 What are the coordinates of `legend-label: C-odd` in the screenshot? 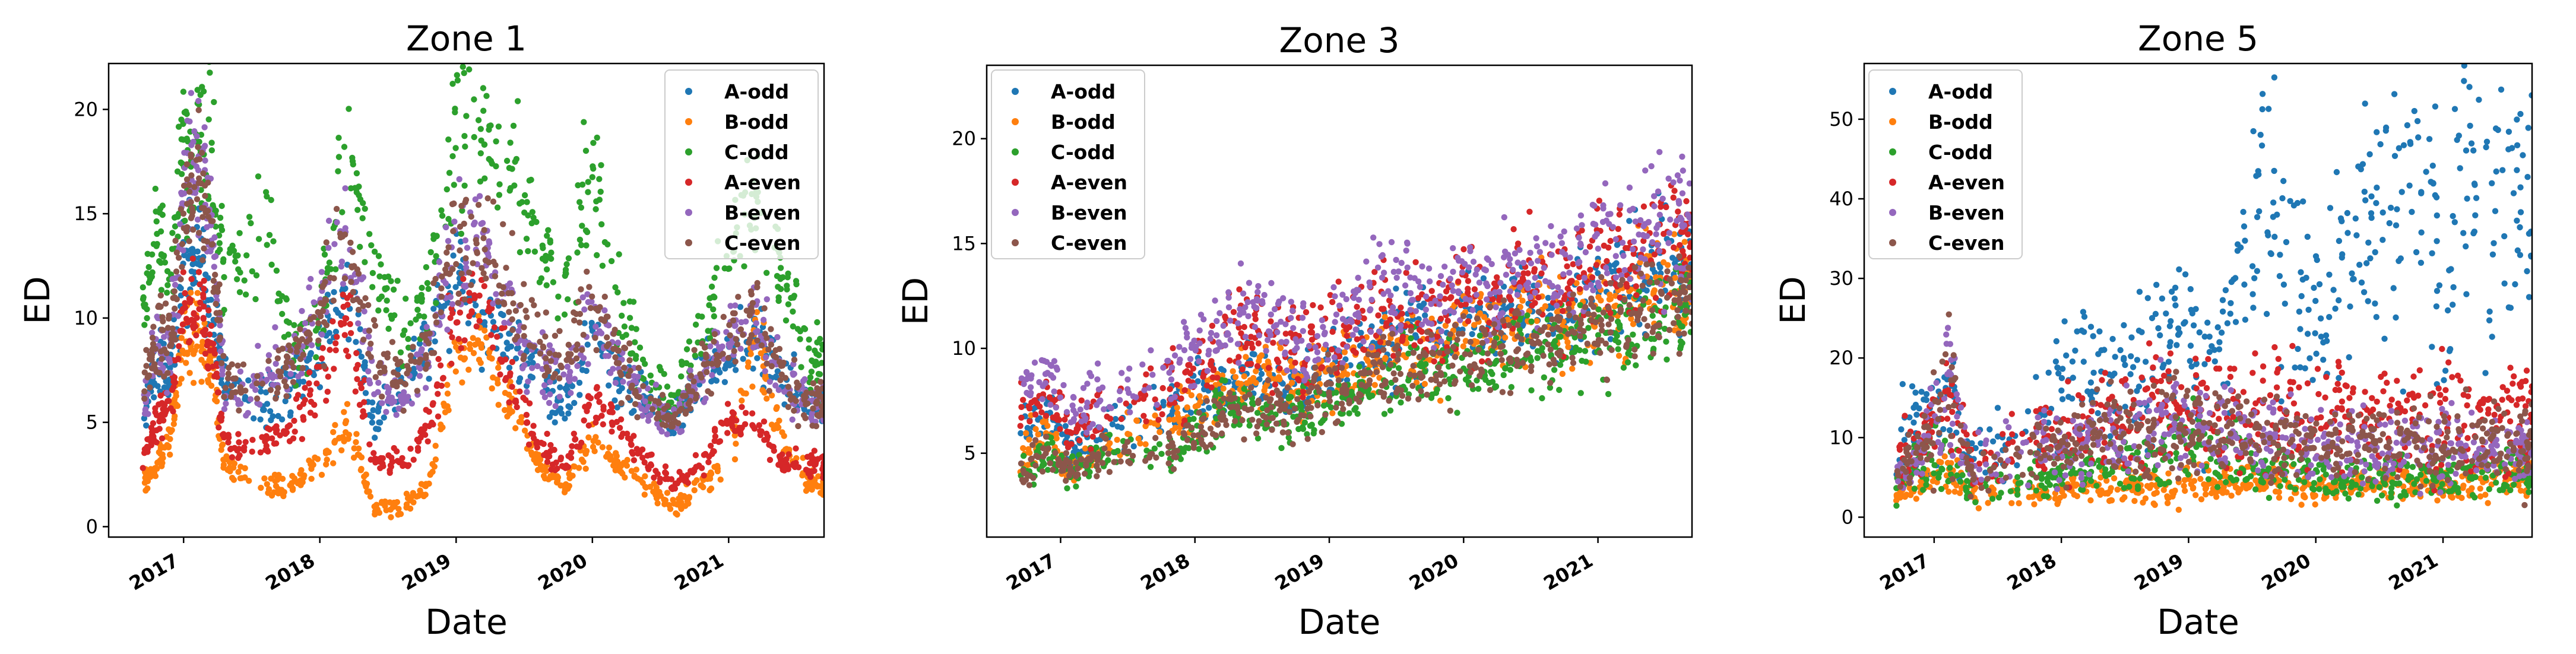 It's located at (756, 152).